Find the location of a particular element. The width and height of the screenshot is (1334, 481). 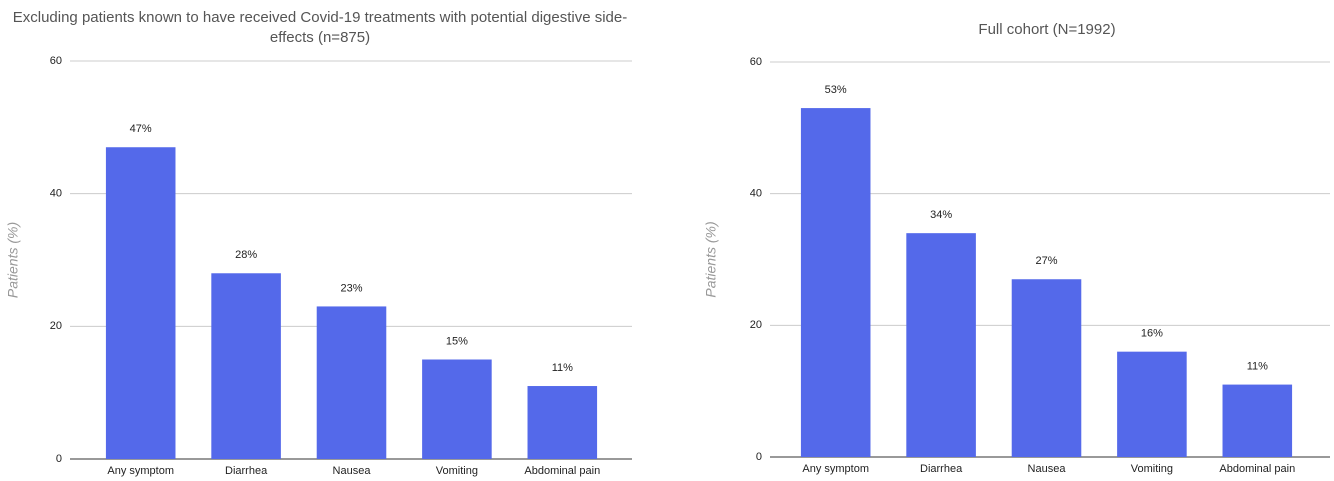

value-label: 53% is located at coordinates (836, 90).